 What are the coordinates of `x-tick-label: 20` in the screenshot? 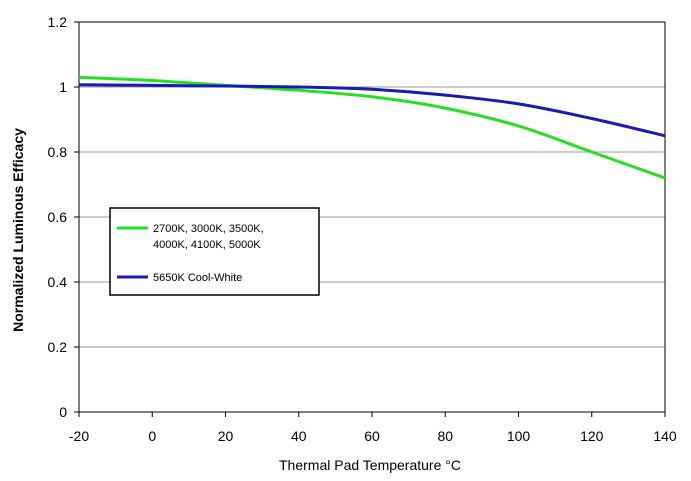 It's located at (226, 436).